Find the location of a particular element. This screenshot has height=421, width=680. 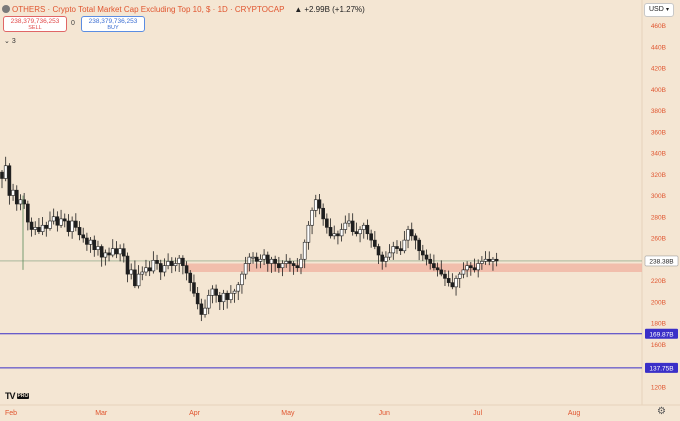

buy-button: 238,379,736,253 BUY is located at coordinates (113, 24).